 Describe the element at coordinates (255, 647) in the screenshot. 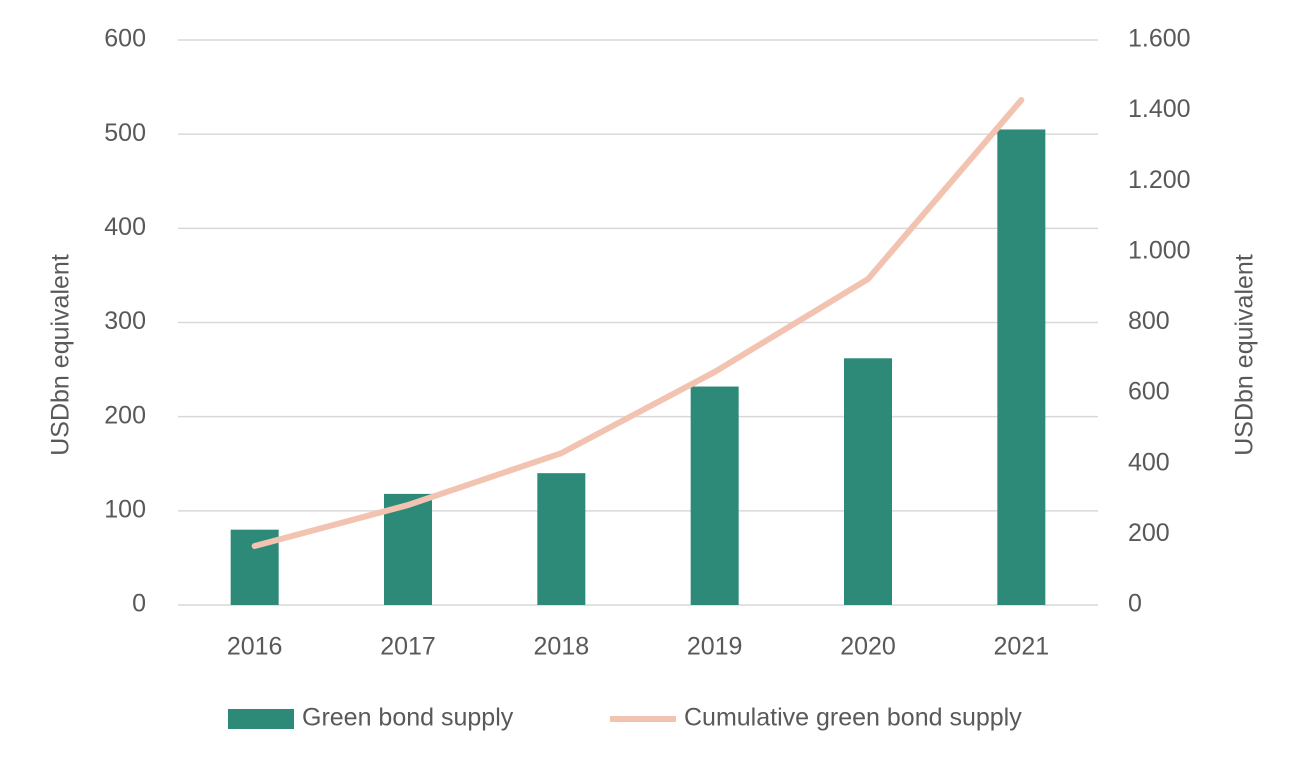

I see `x-tick-label: 2016` at that location.